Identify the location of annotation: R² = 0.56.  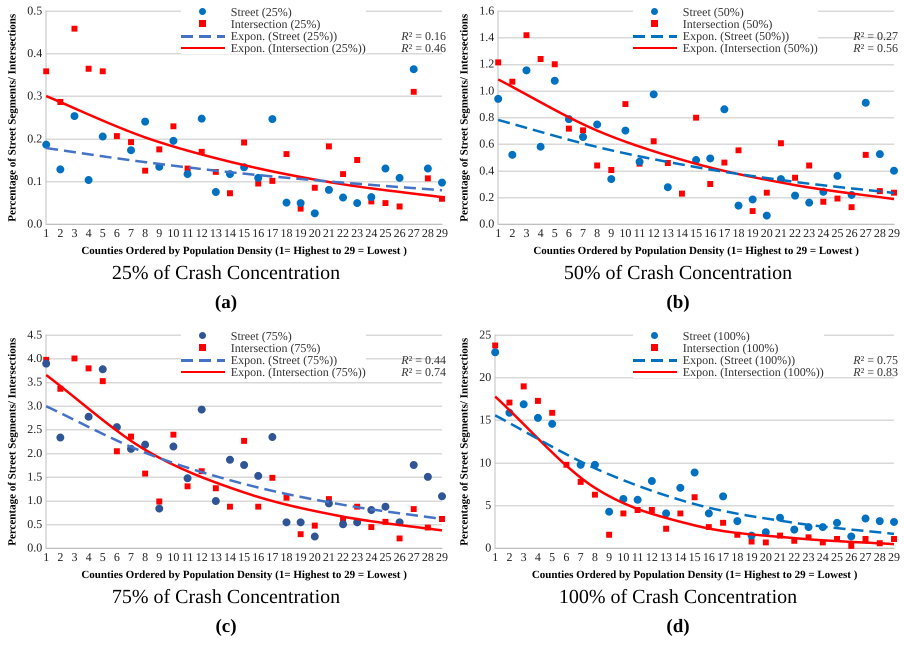
(875, 48).